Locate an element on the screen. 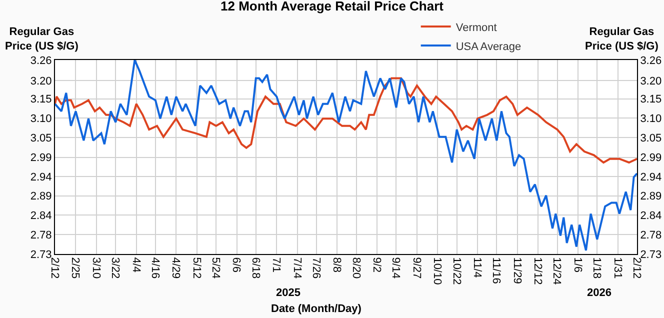 The width and height of the screenshot is (664, 318). x-tick-label: 2/25 is located at coordinates (75, 268).